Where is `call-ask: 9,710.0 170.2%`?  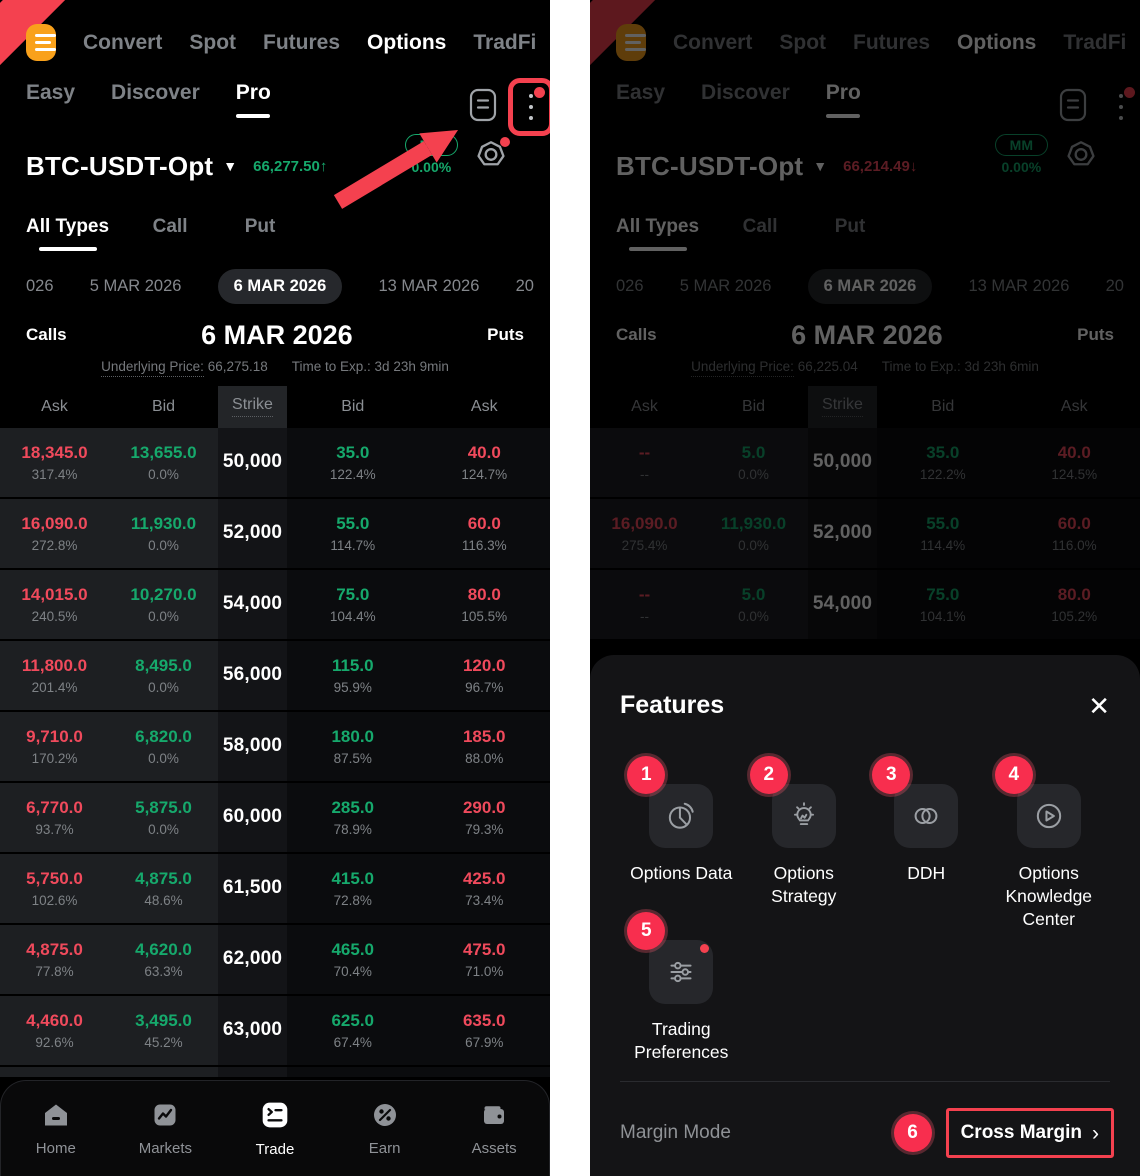 call-ask: 9,710.0 170.2% is located at coordinates (54, 746).